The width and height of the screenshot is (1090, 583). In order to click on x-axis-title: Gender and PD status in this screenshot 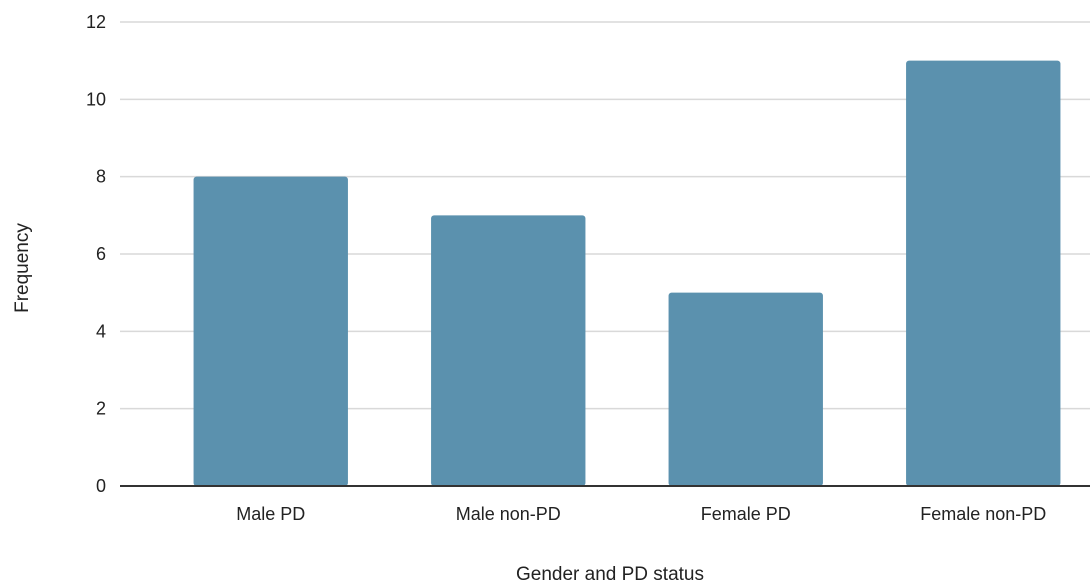, I will do `click(610, 573)`.